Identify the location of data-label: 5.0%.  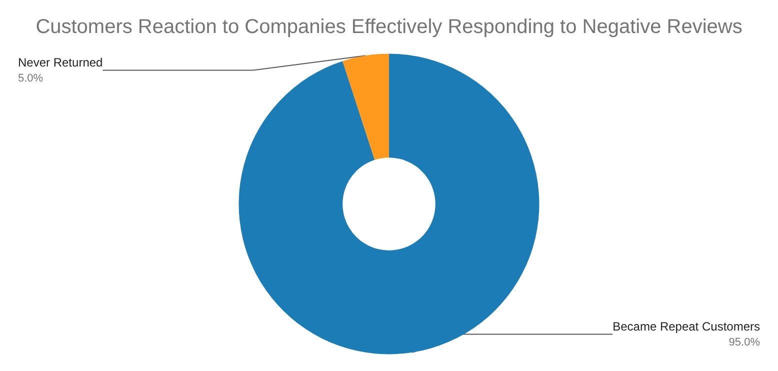
(31, 78).